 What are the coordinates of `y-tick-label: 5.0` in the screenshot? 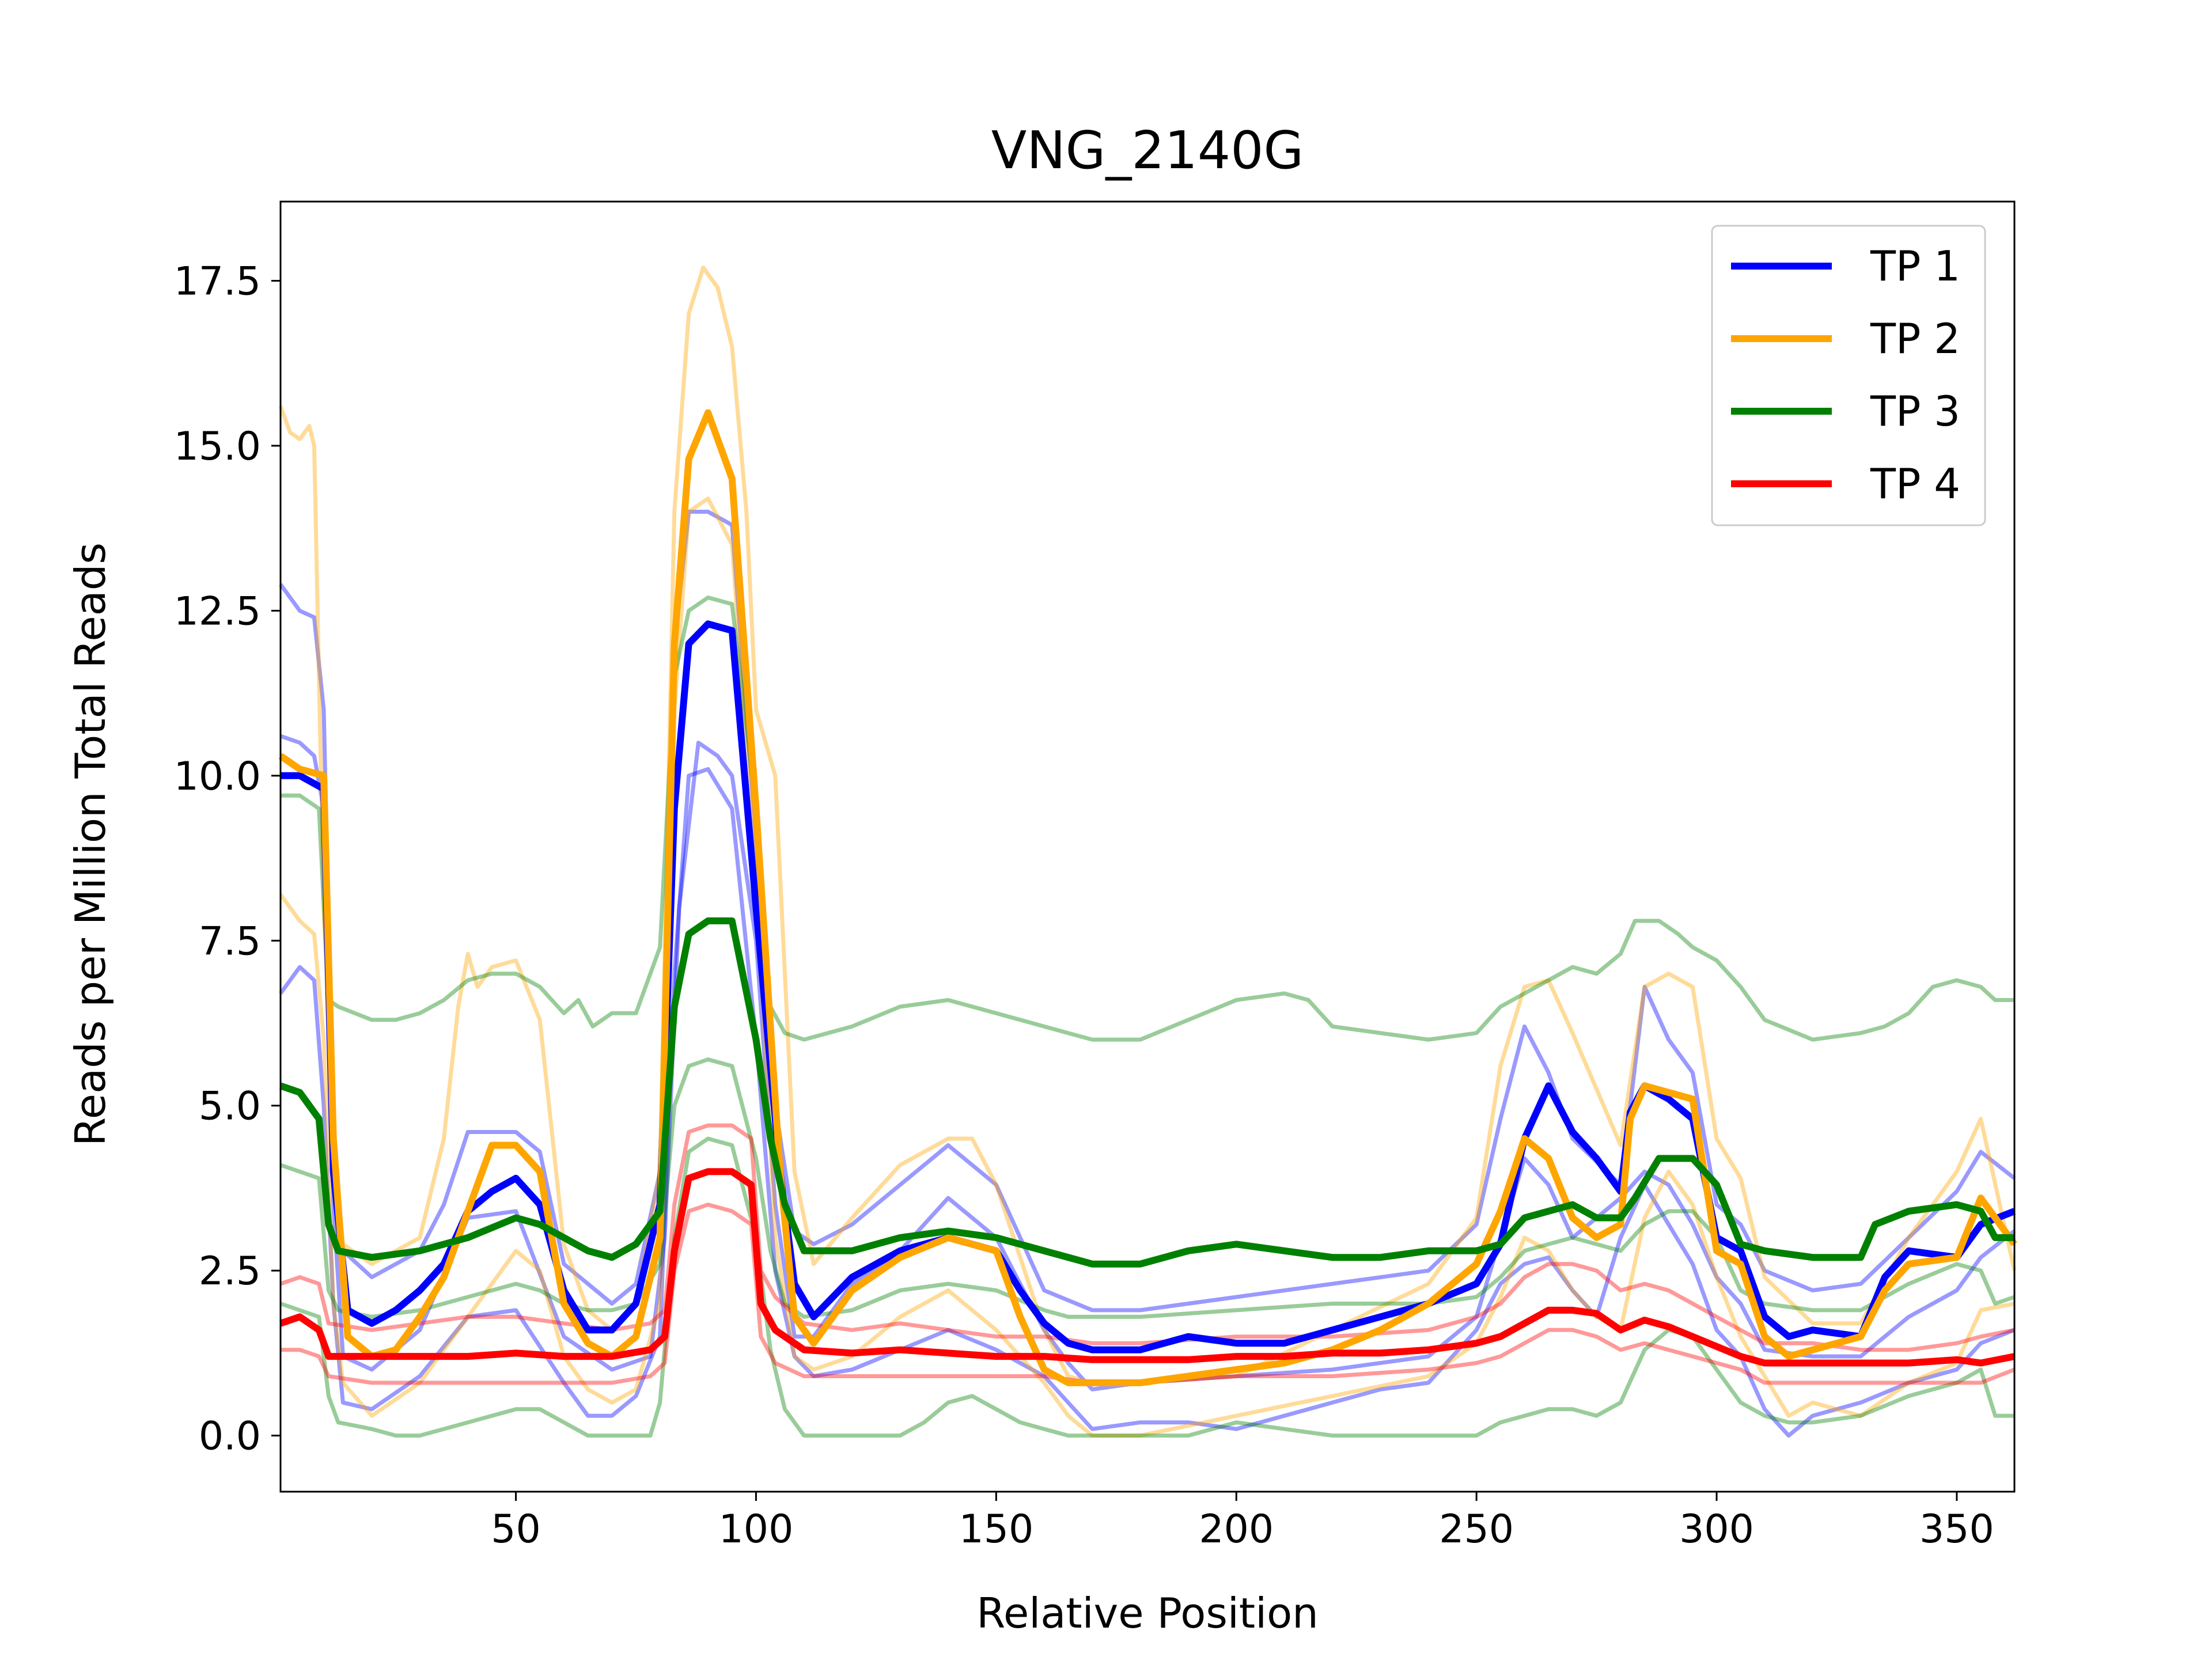 It's located at (230, 1106).